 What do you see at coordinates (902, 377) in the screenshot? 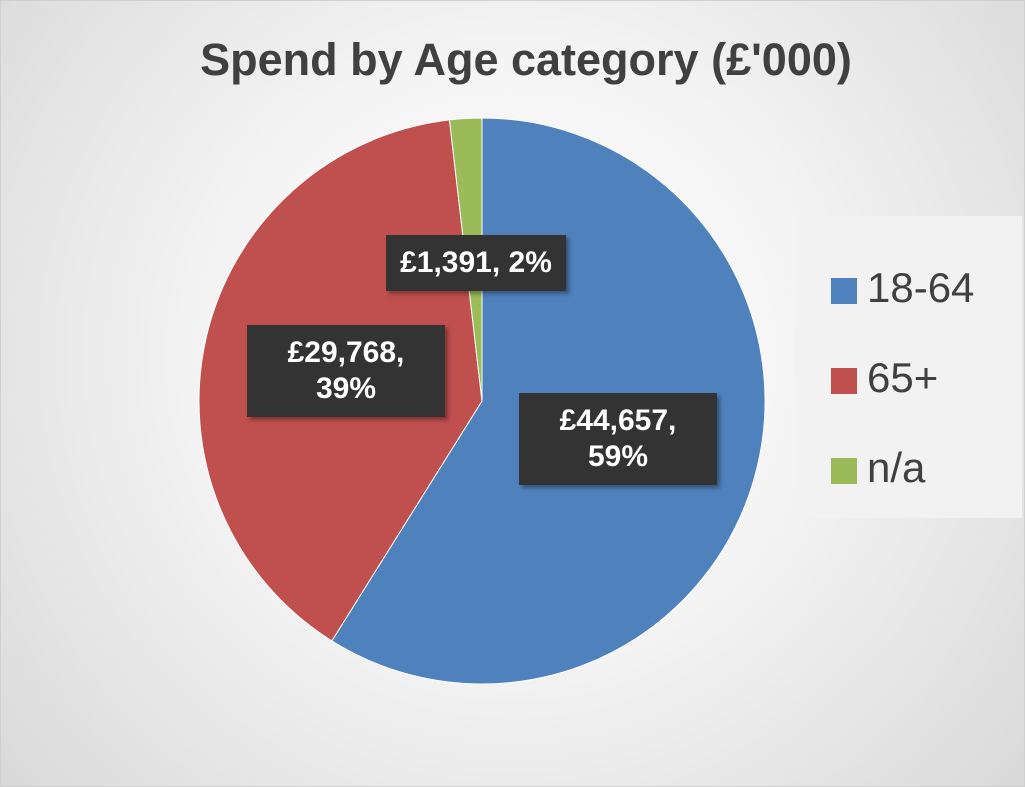
I see `legend-label: 65+` at bounding box center [902, 377].